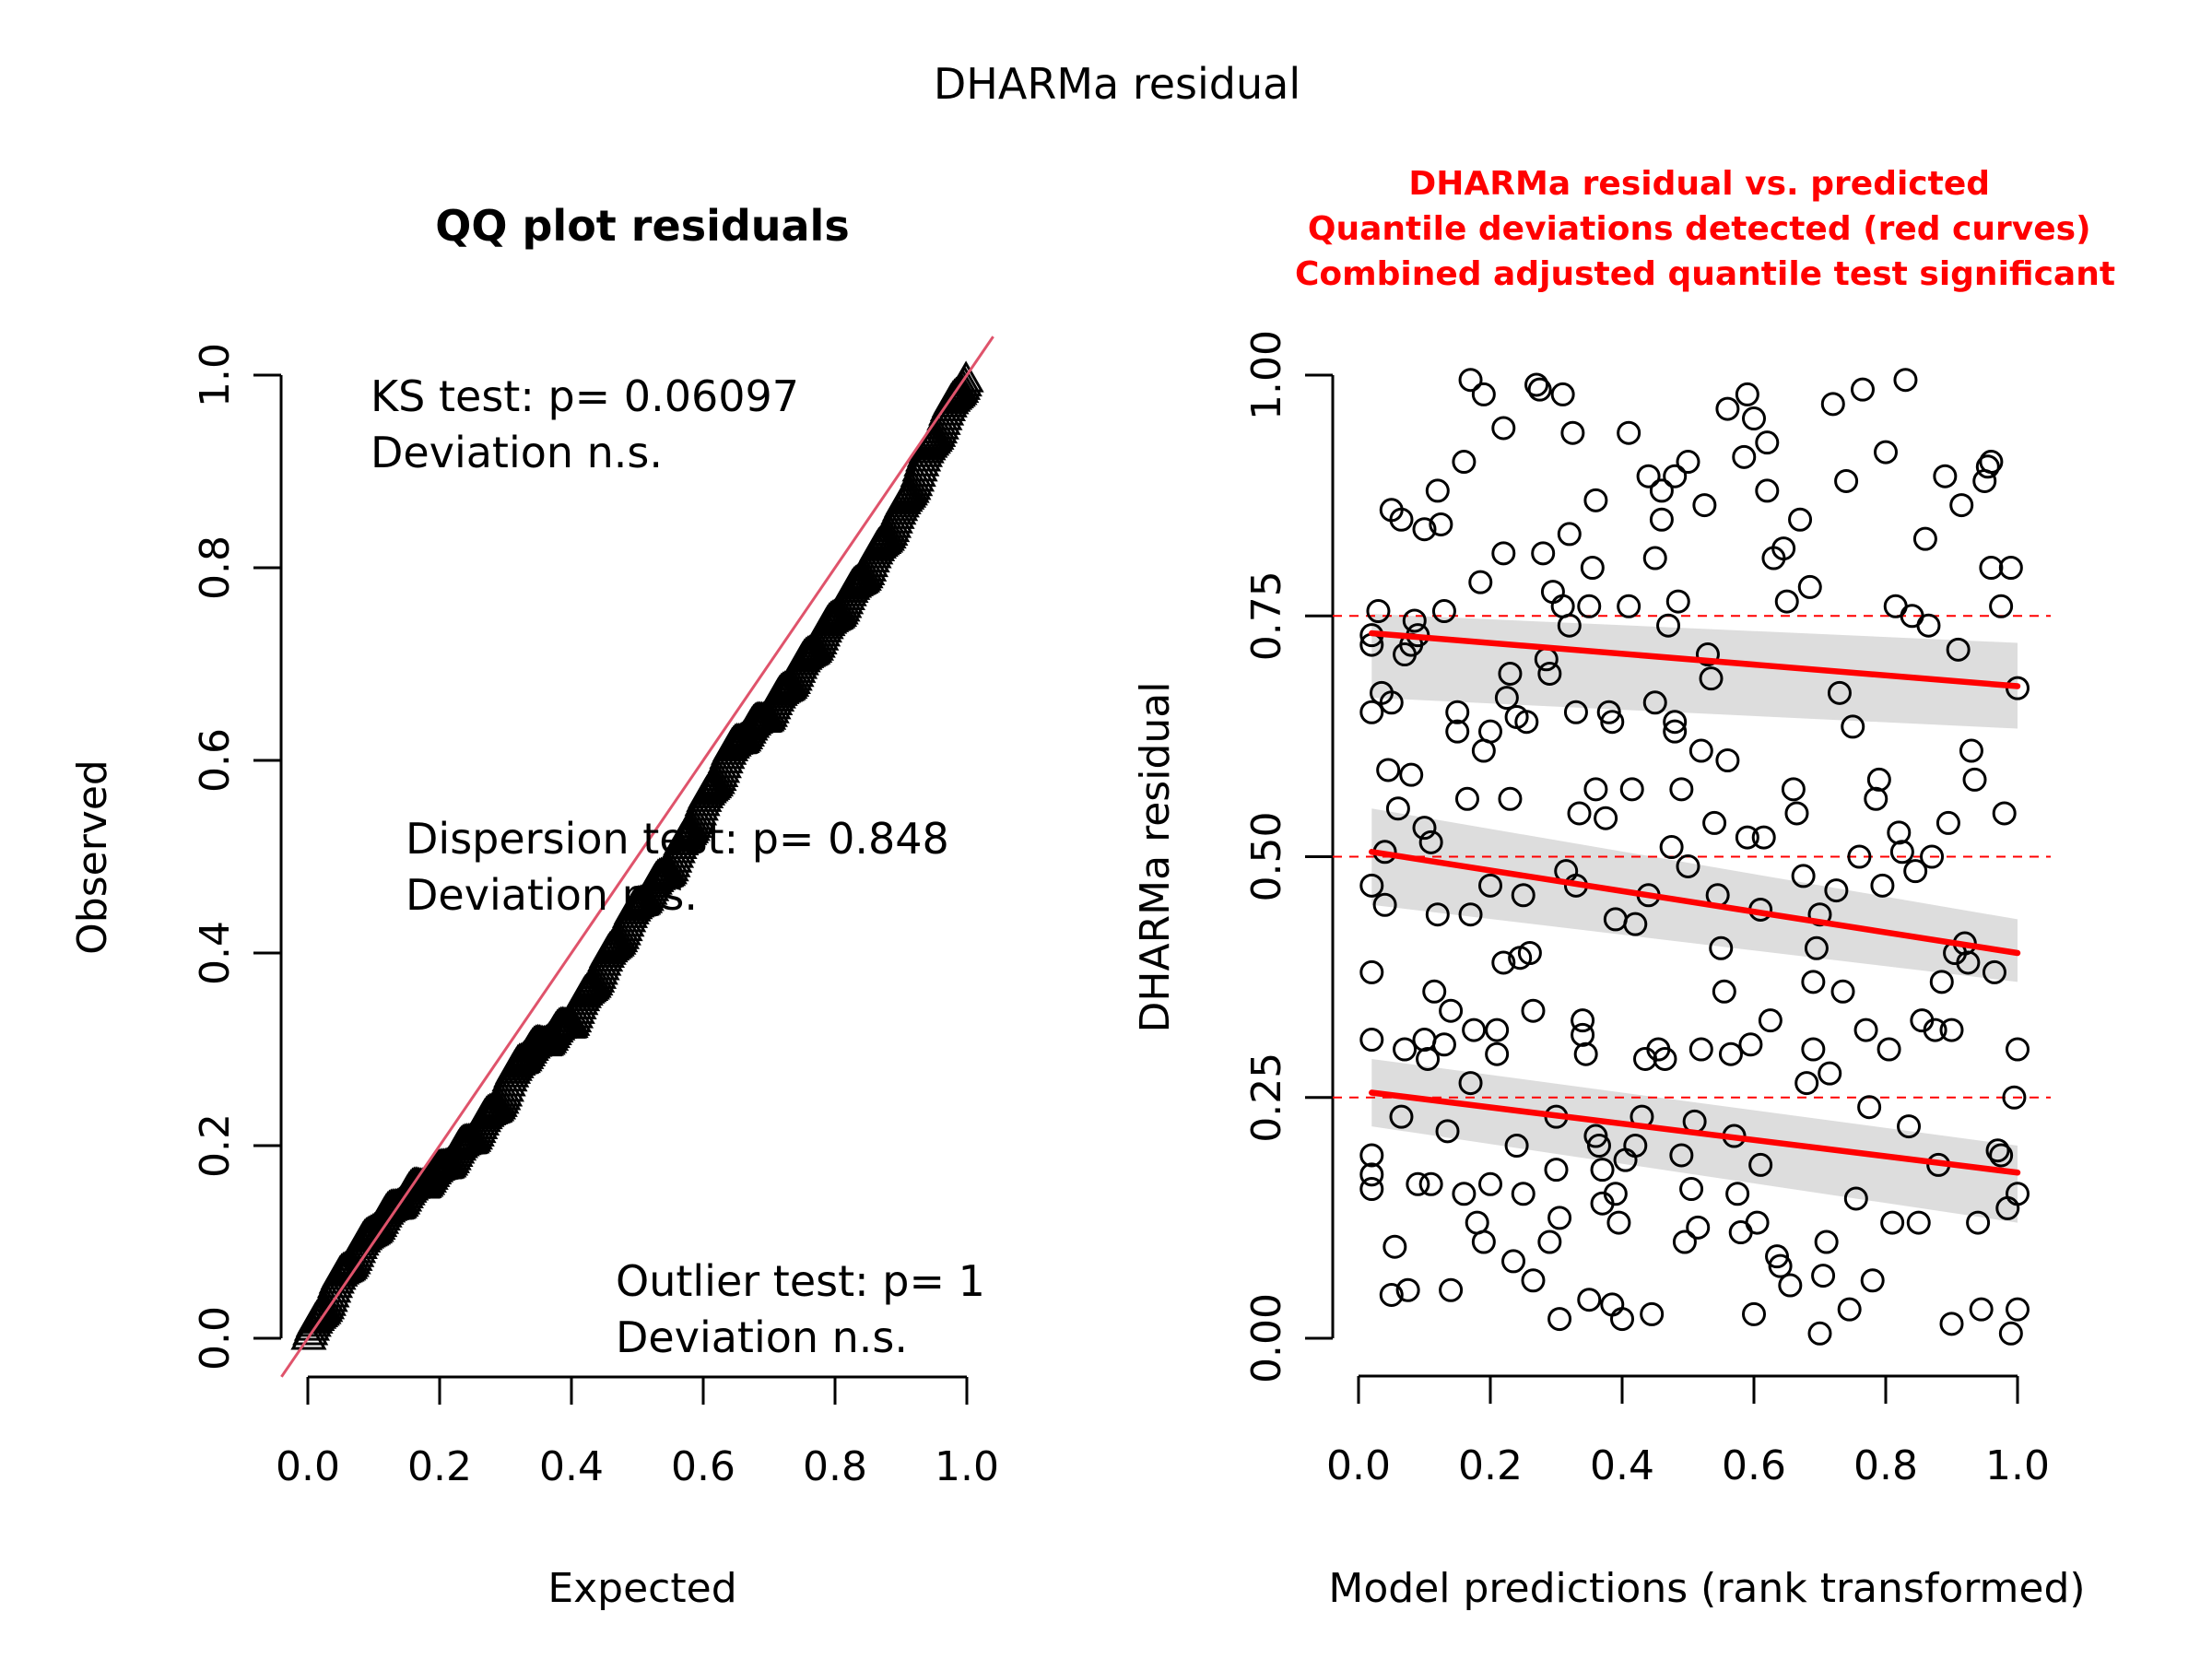  Describe the element at coordinates (1695, 1132) in the screenshot. I see `quantile-fit-line` at that location.